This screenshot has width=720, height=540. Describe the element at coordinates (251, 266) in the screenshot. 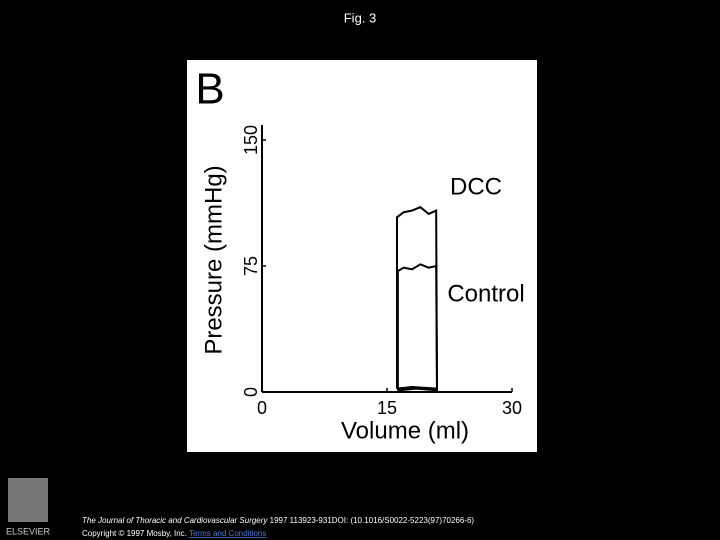

I see `y-tick-label: 75` at that location.